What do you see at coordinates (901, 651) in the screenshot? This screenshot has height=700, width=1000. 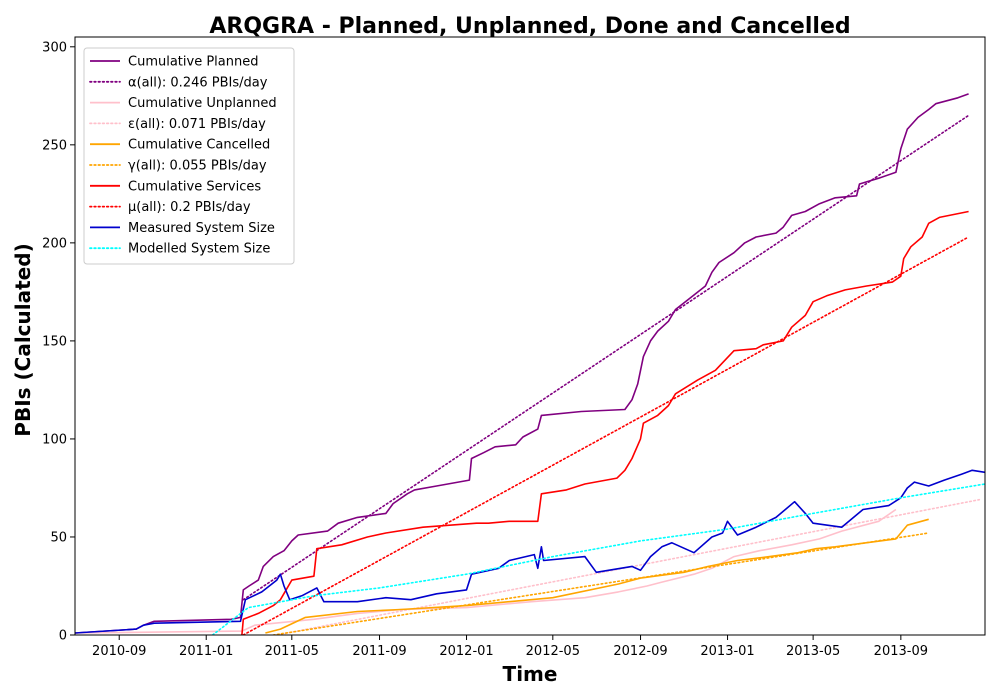 I see `x-tick-label-9: 2013-09` at bounding box center [901, 651].